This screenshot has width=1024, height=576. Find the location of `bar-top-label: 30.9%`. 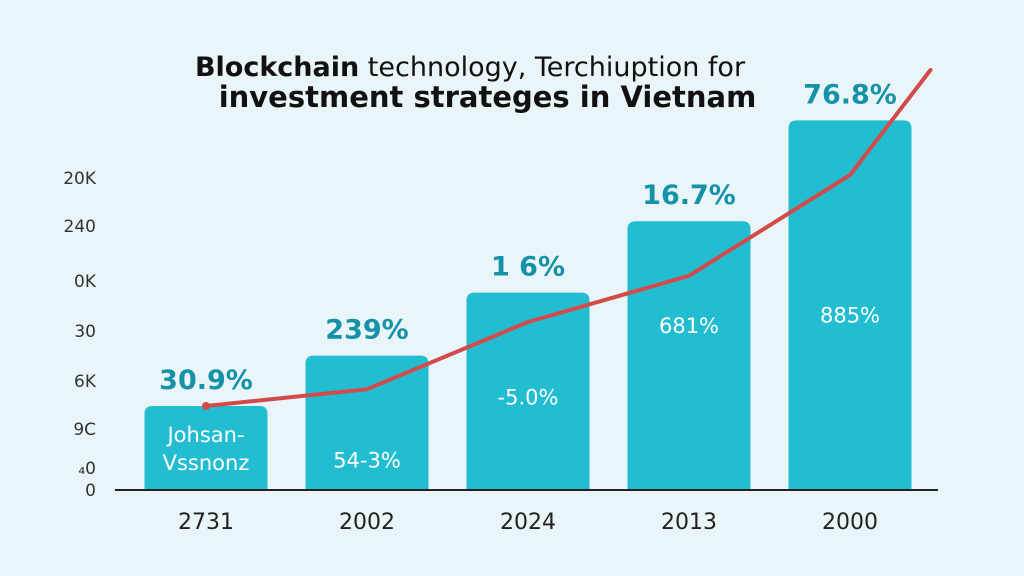

bar-top-label: 30.9% is located at coordinates (206, 380).